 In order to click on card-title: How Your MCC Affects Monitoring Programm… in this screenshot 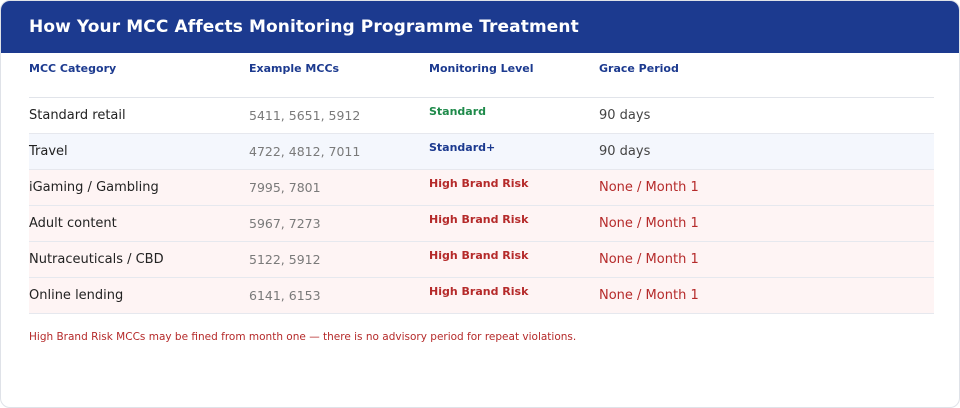, I will do `click(304, 27)`.